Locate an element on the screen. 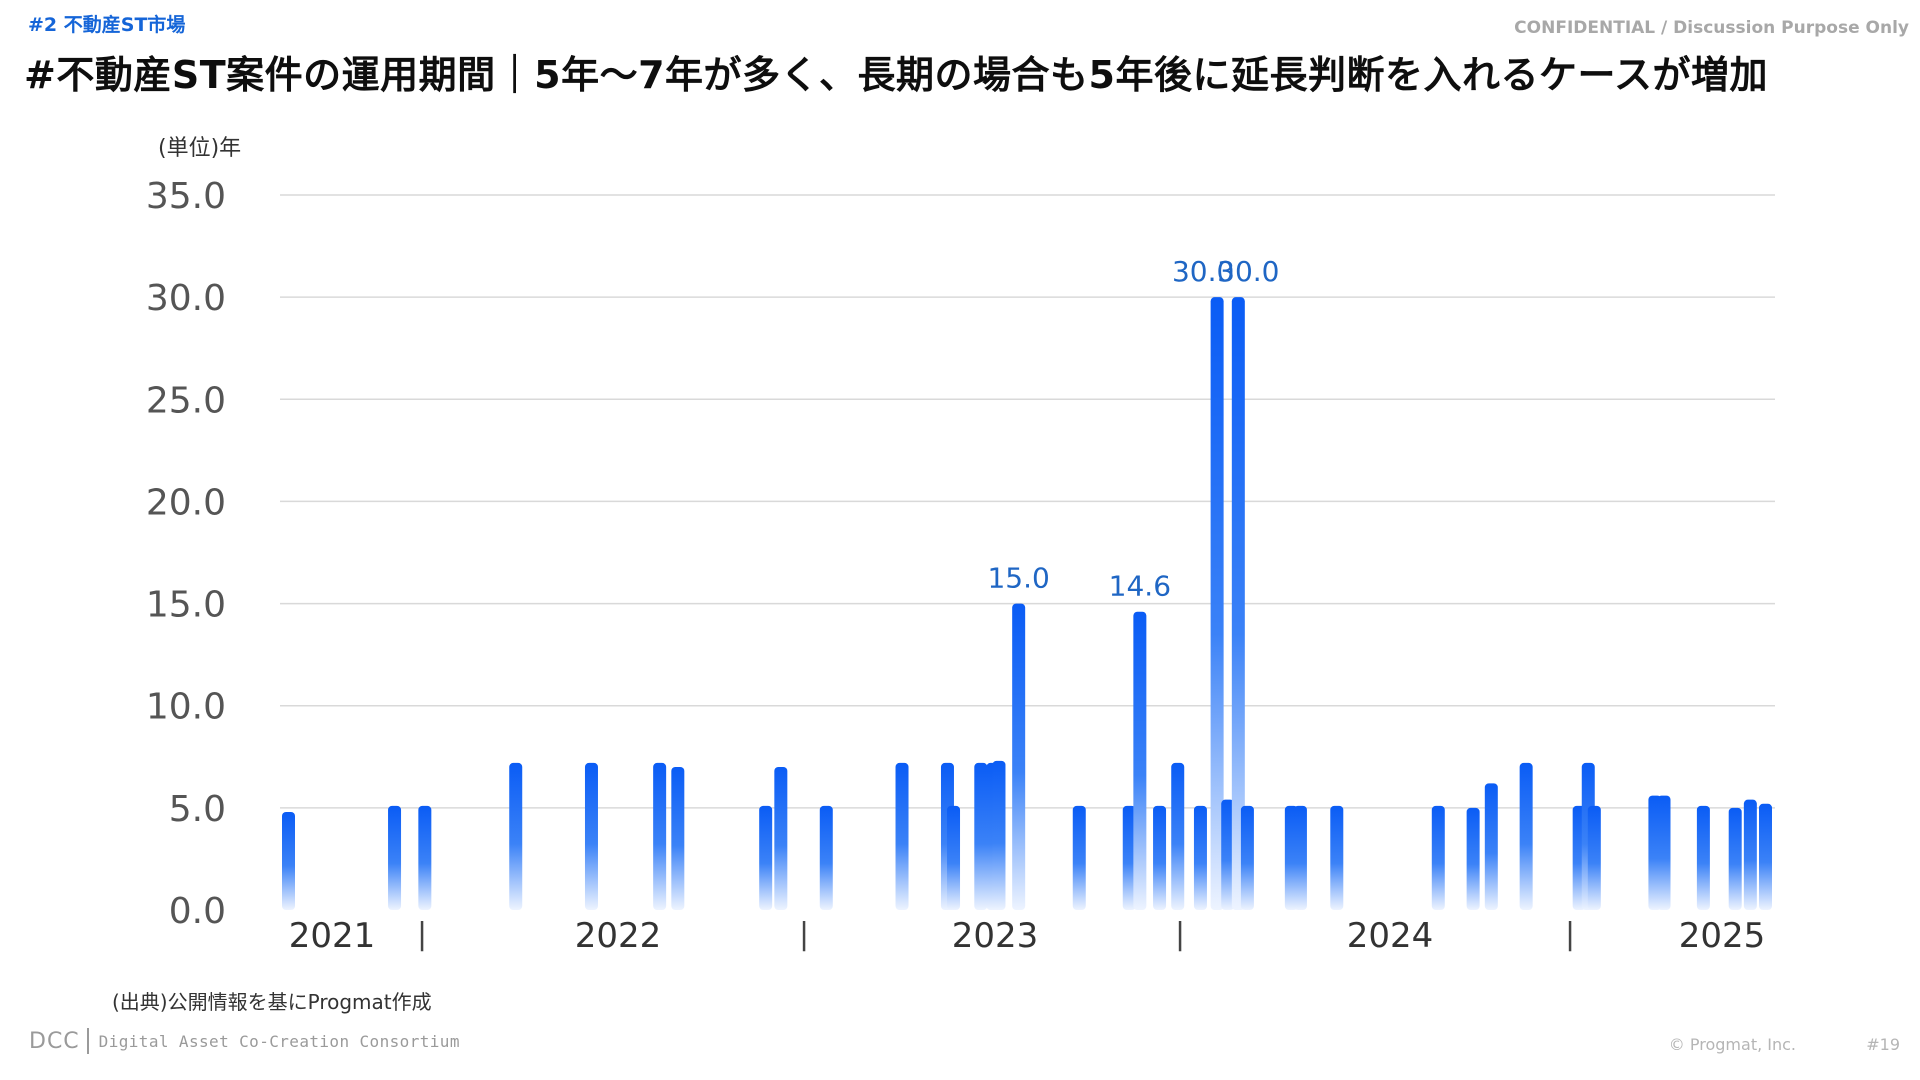 This screenshot has height=1080, width=1920. x-year-label: 2023 is located at coordinates (995, 936).